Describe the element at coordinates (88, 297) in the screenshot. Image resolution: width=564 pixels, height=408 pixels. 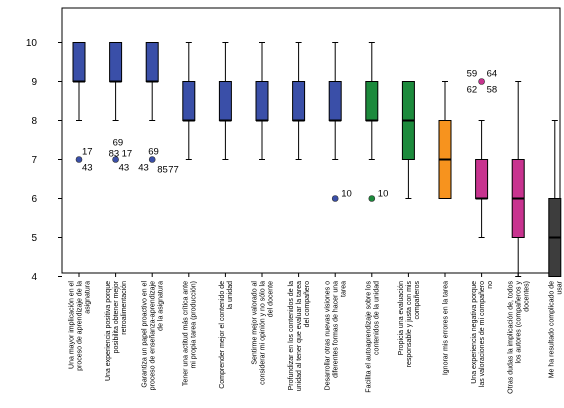
I see `category-label: asignatura` at that location.